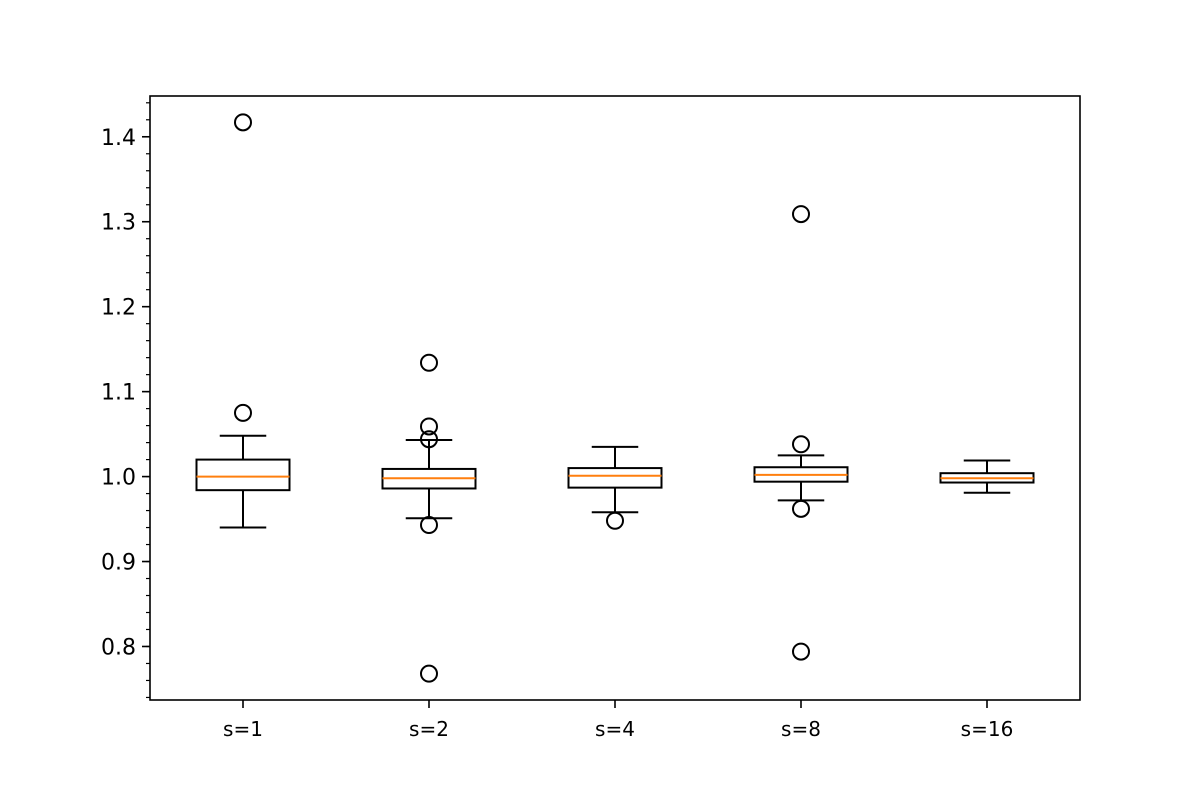 The image size is (1200, 800). I want to click on y-tick-label: 1.1, so click(118, 393).